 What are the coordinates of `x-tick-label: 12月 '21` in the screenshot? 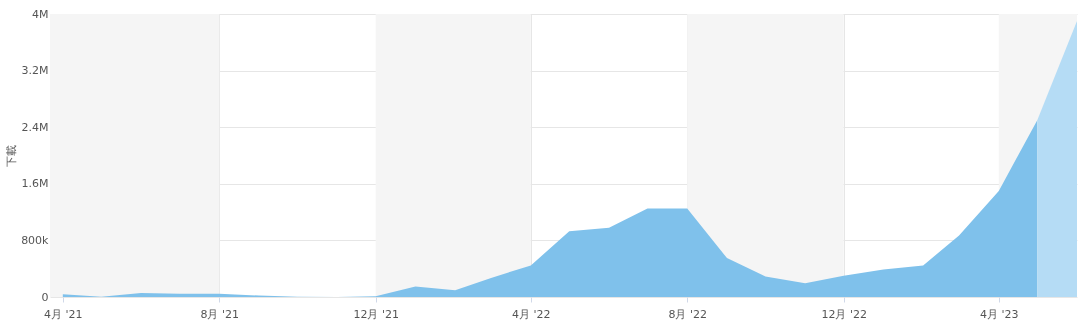 It's located at (376, 314).